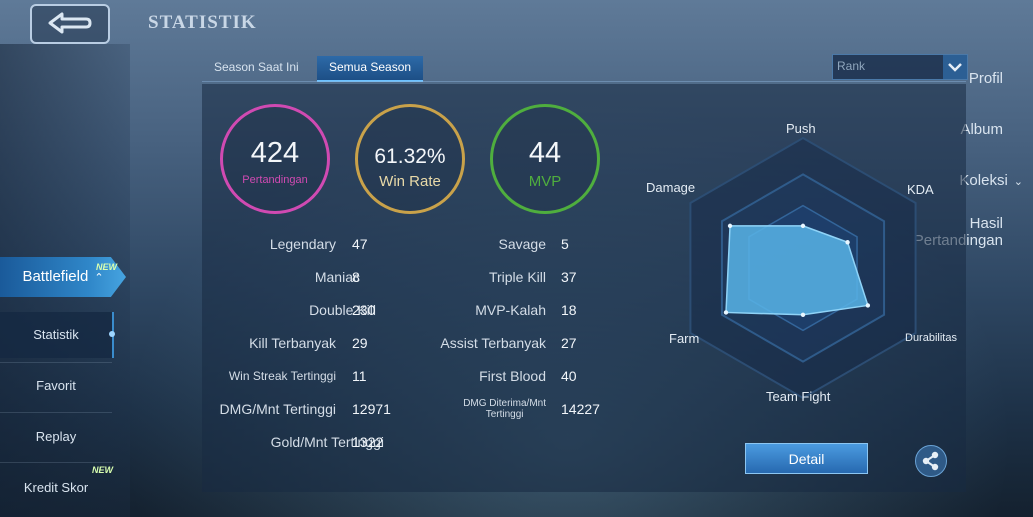 The width and height of the screenshot is (1033, 517). Describe the element at coordinates (327, 442) in the screenshot. I see `stat-label: Gold/Mnt Tertinggi` at that location.